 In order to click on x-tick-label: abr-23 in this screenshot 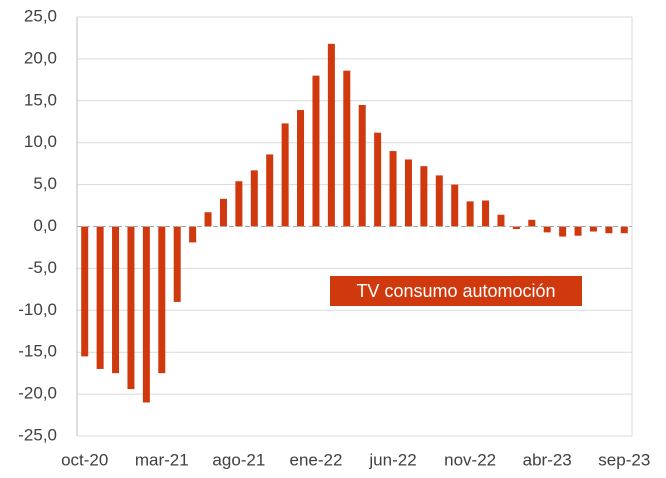, I will do `click(547, 459)`.